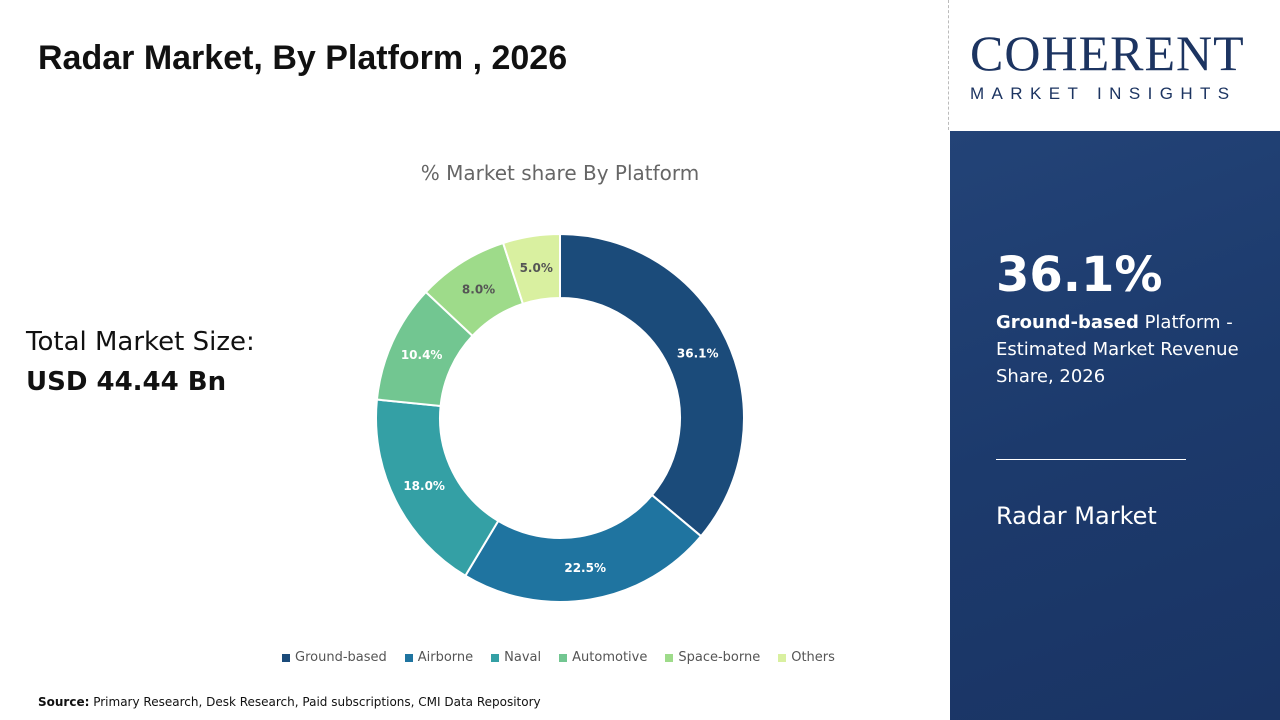  I want to click on legend-item: Naval, so click(516, 658).